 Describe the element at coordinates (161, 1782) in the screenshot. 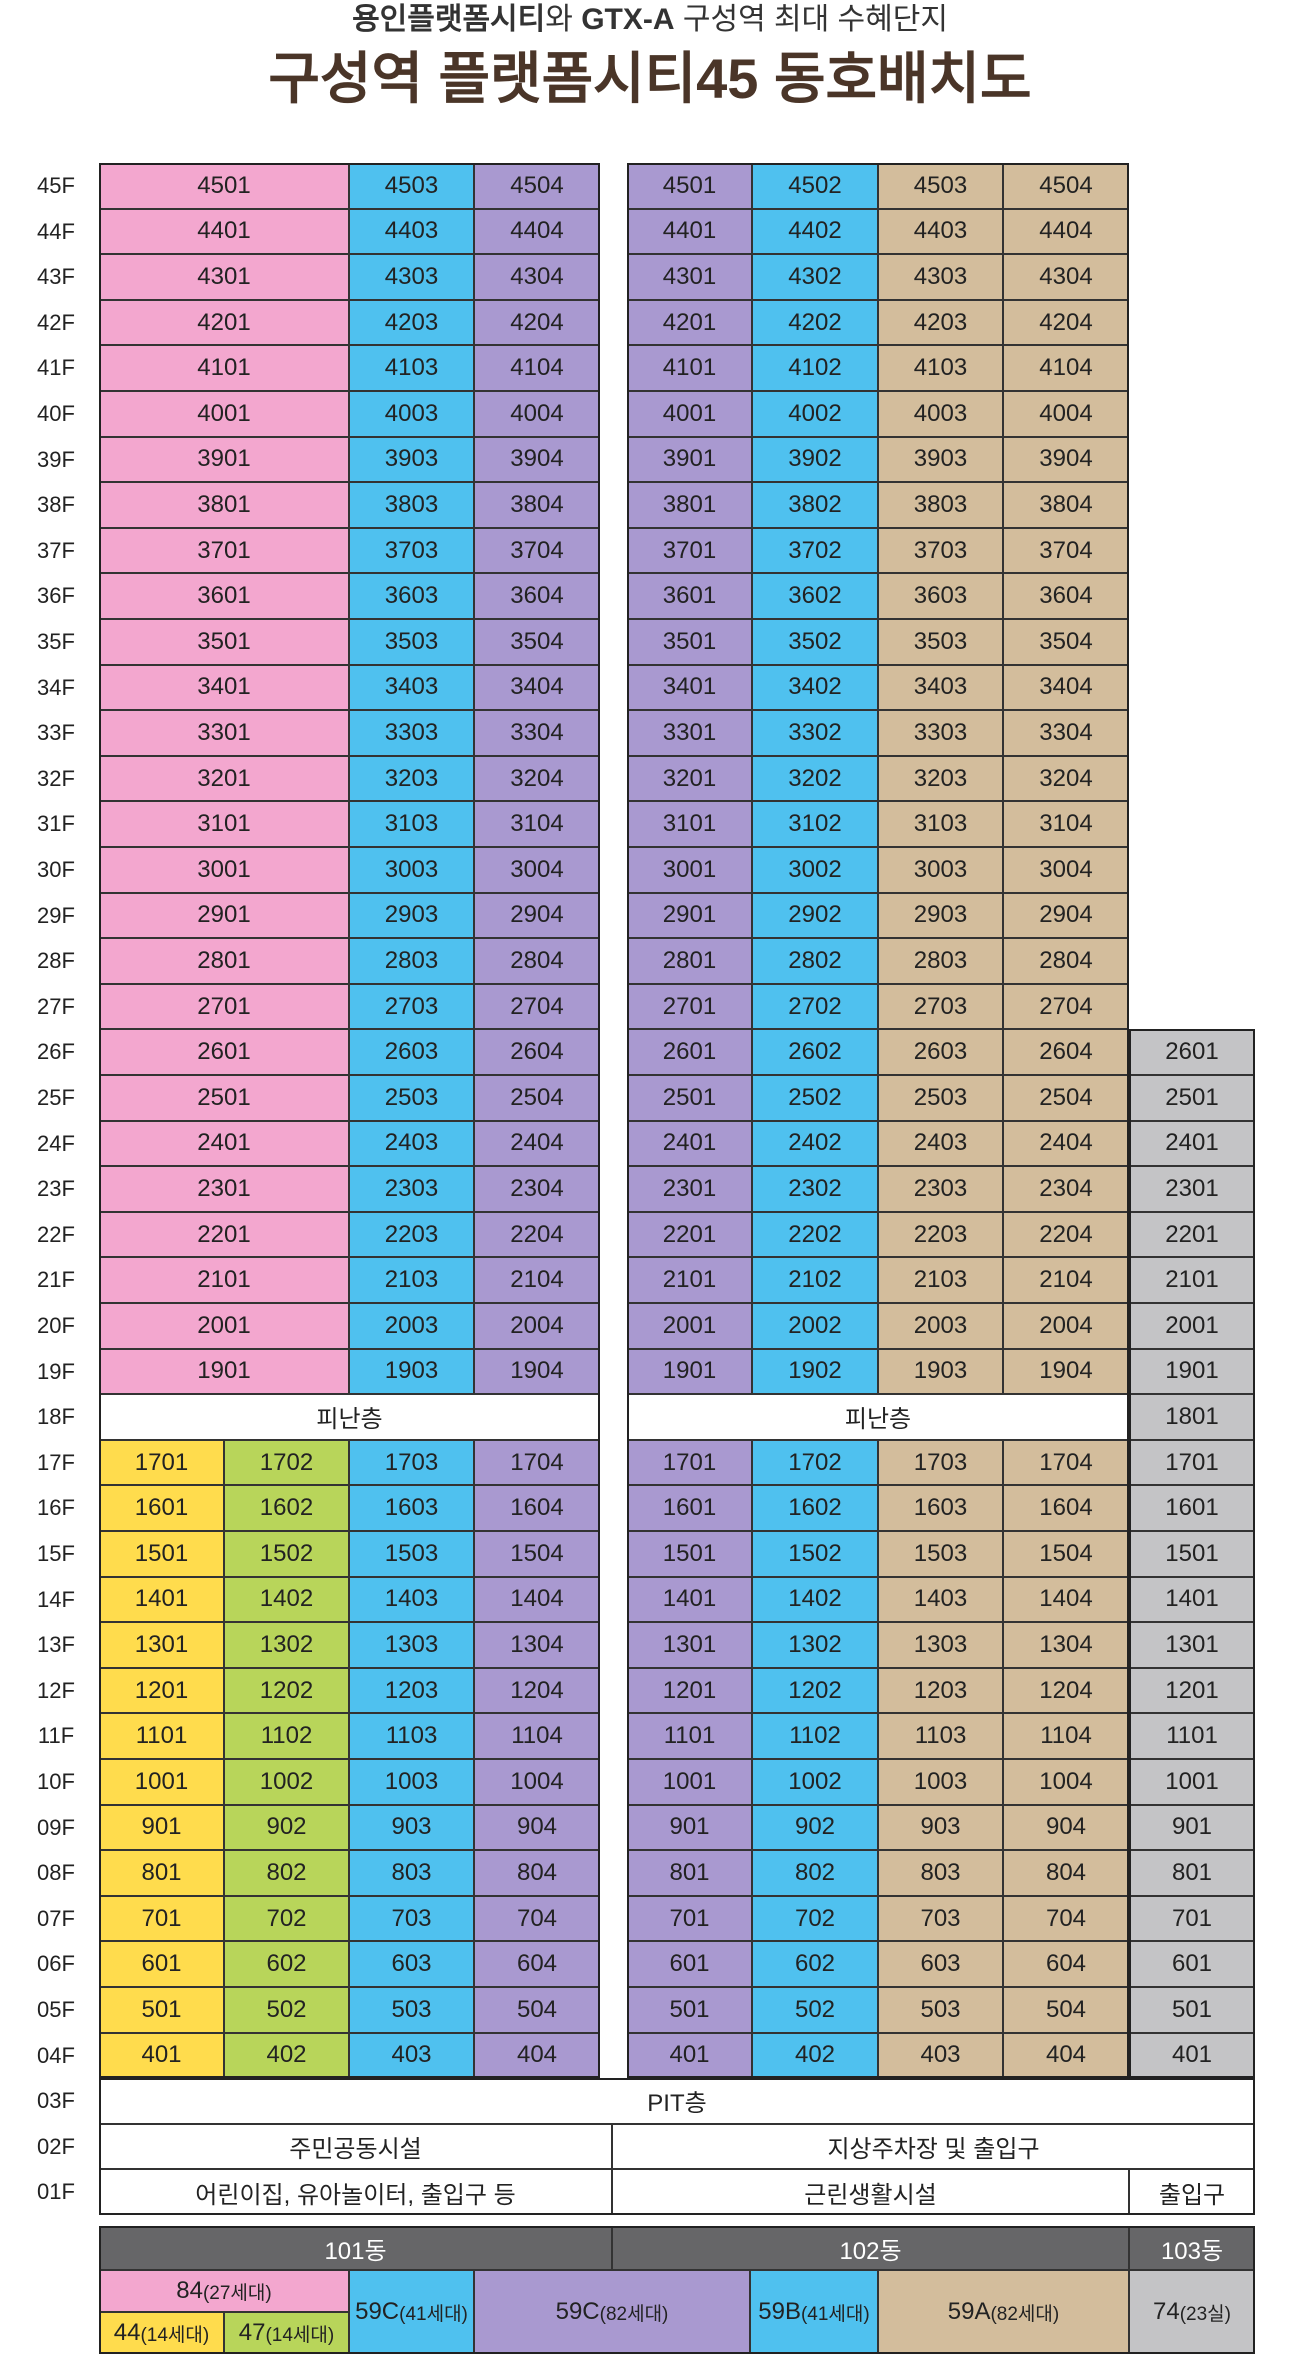

I see `unit-101: 1001` at that location.